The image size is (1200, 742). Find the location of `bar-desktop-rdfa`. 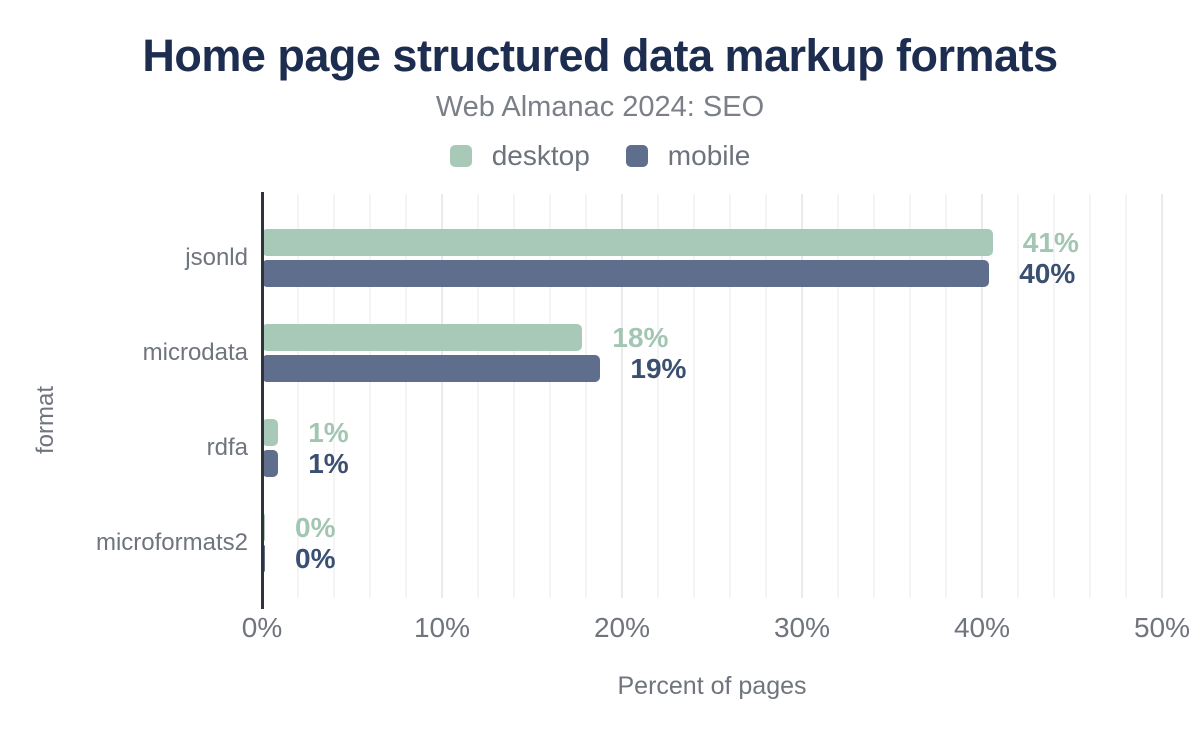

bar-desktop-rdfa is located at coordinates (270, 432).